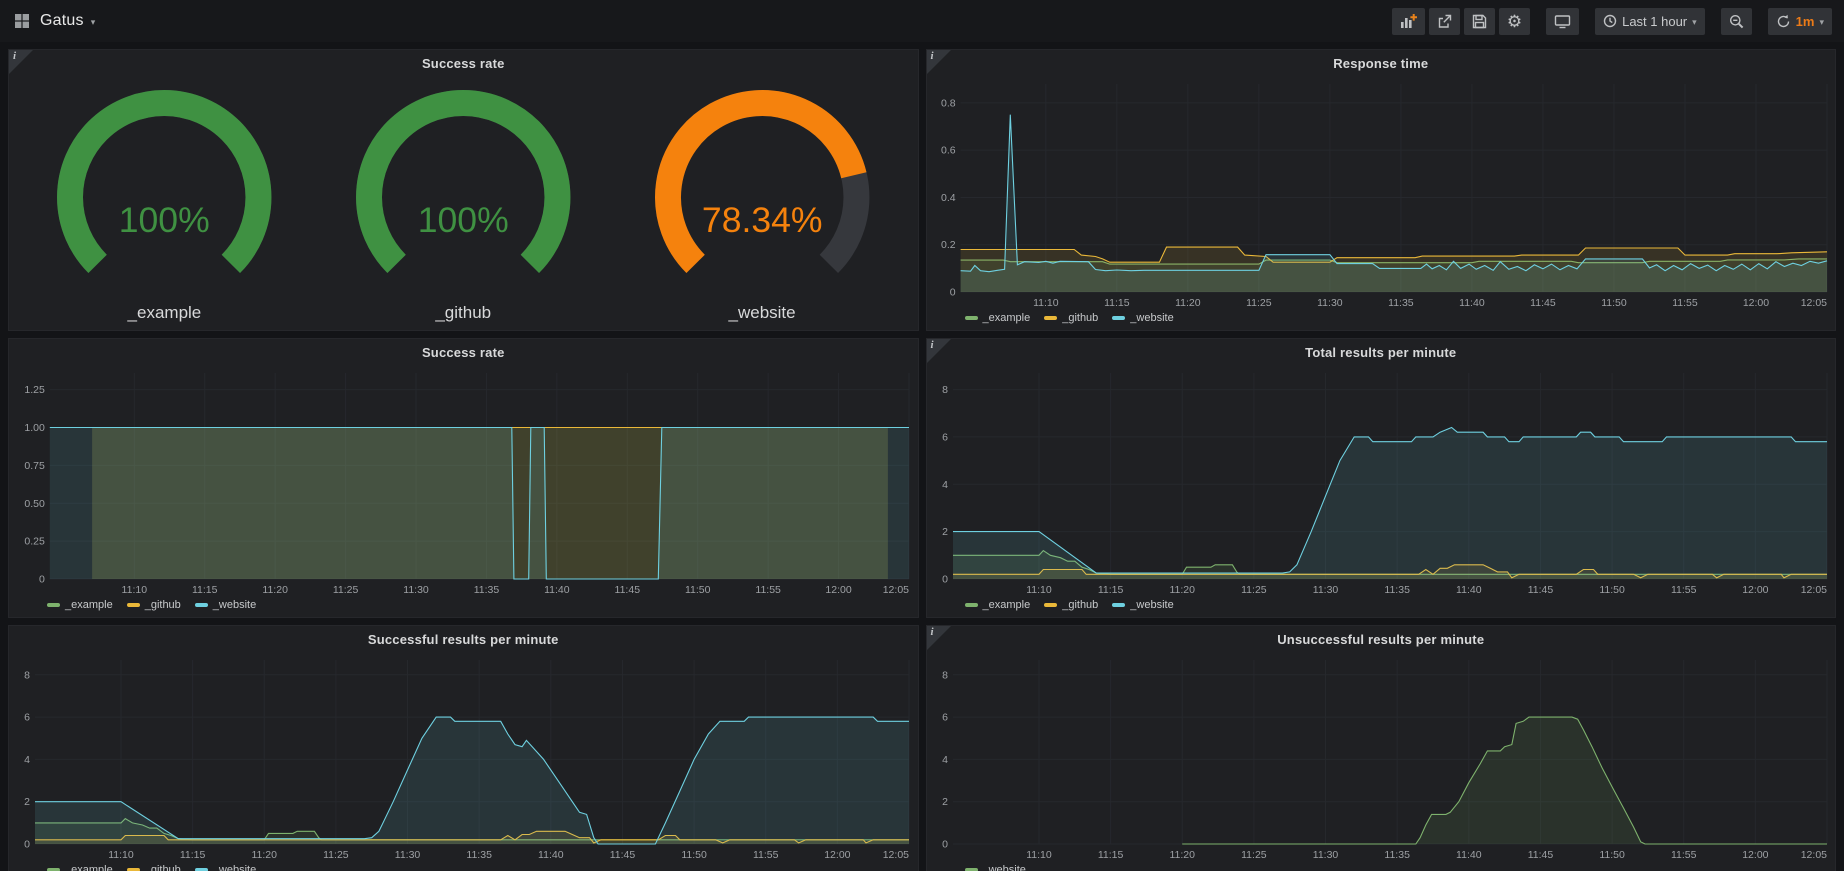 Image resolution: width=1844 pixels, height=871 pixels. I want to click on dashboard-title-dropdown: Gatus ▾, so click(67, 21).